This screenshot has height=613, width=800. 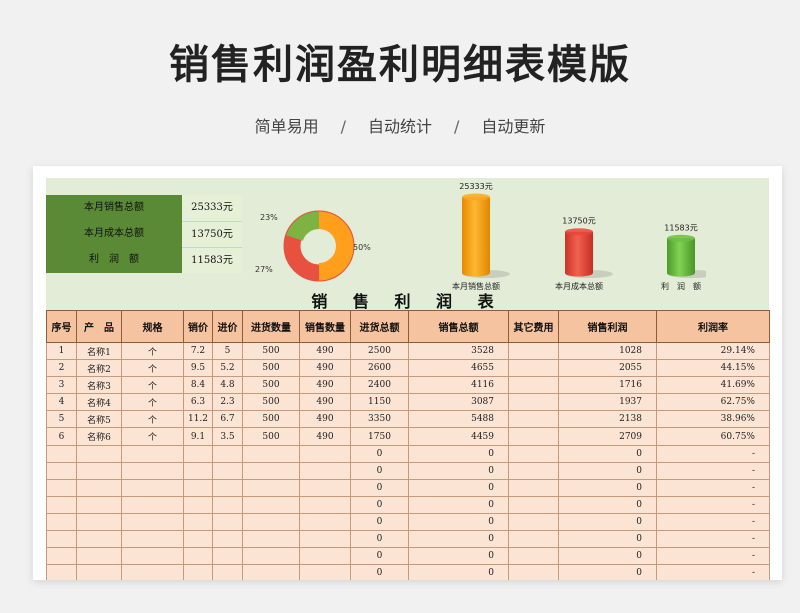 What do you see at coordinates (458, 351) in the screenshot?
I see `table-cell: 3528` at bounding box center [458, 351].